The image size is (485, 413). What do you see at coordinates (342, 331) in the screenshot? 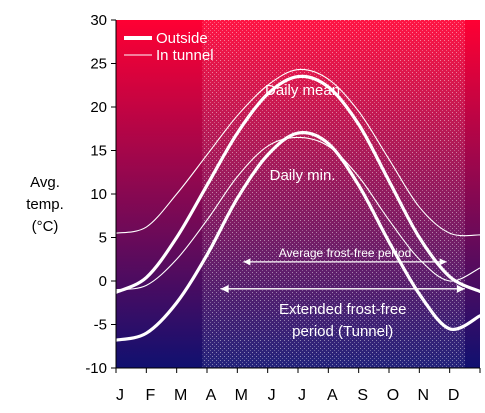
I see `annotation-extended-frost-free-line-2: period (Tunnel)` at bounding box center [342, 331].